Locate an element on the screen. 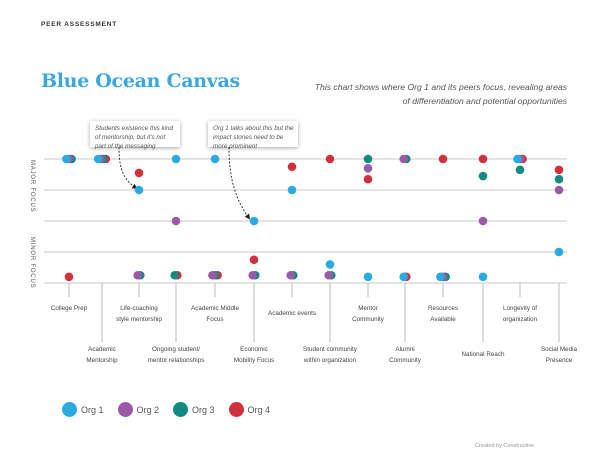 This screenshot has height=469, width=607. credit-text: Created by Constructive is located at coordinates (504, 446).